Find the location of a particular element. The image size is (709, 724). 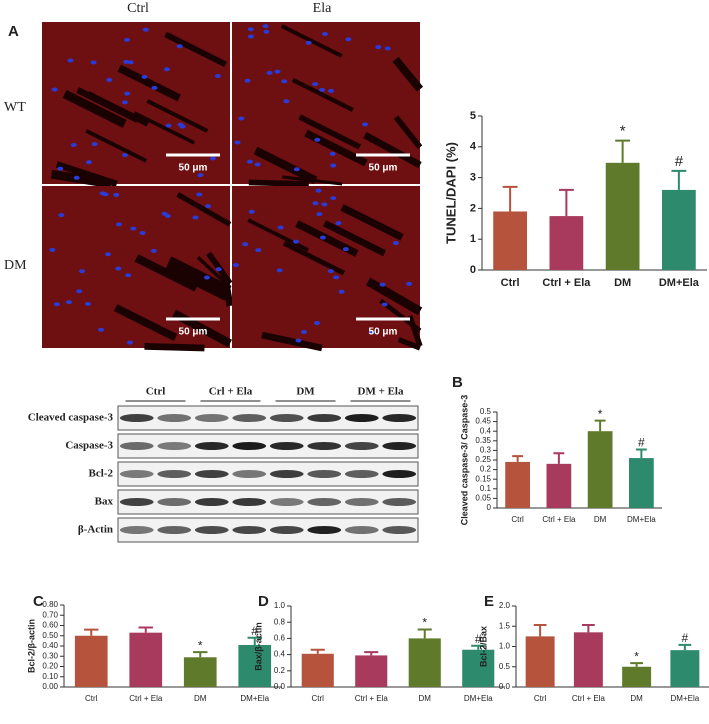

blot-group-label: DM + Ela is located at coordinates (381, 392).